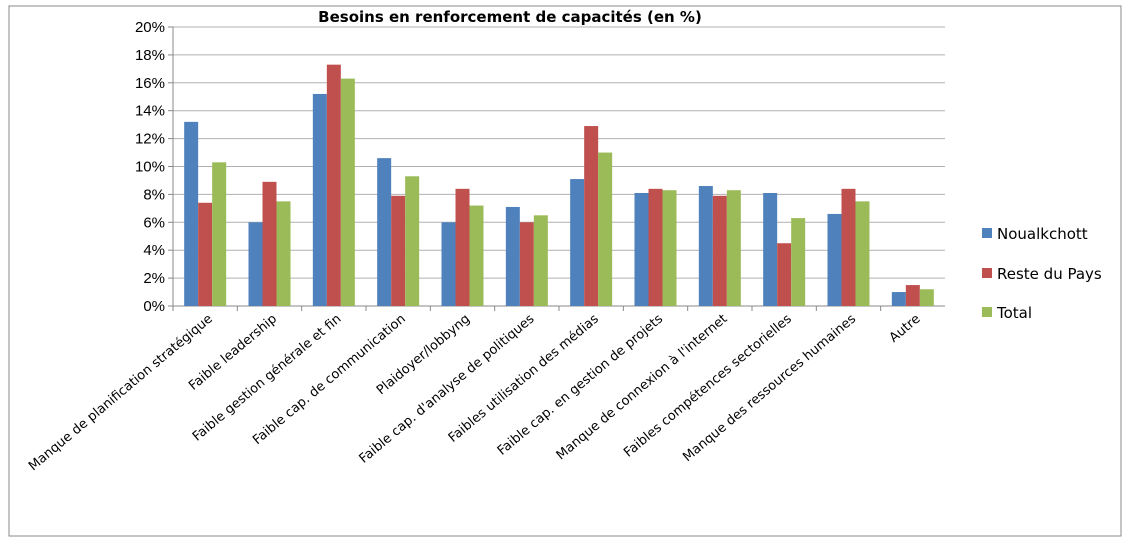 The height and width of the screenshot is (550, 1132). What do you see at coordinates (150, 167) in the screenshot?
I see `y-tick-label: 10%` at bounding box center [150, 167].